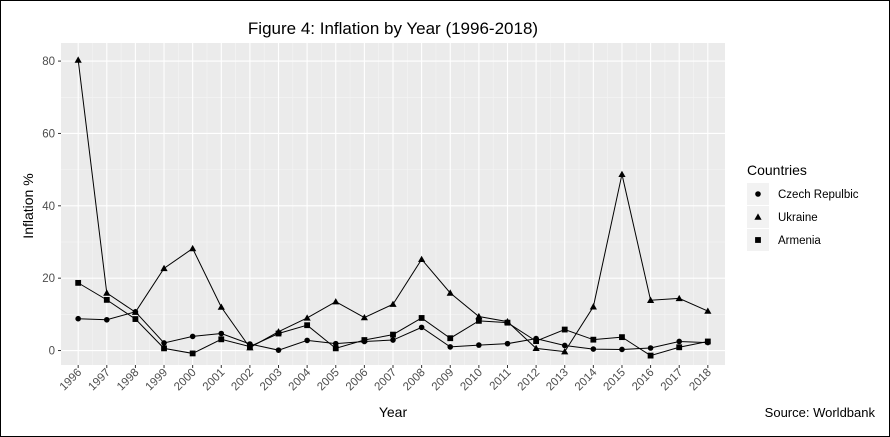 The image size is (890, 437). Describe the element at coordinates (271, 380) in the screenshot. I see `x-tick-label: 2003` at that location.